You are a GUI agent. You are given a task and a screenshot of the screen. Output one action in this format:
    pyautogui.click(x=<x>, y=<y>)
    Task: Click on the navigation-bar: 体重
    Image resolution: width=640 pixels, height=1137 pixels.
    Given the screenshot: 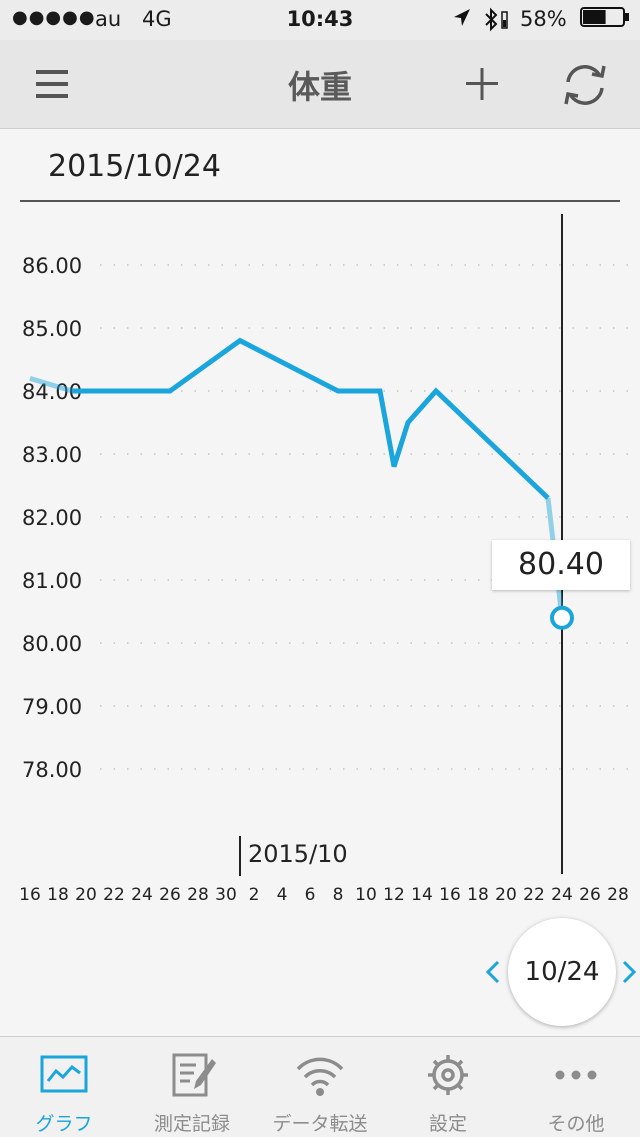 What is the action you would take?
    pyautogui.click(x=320, y=84)
    